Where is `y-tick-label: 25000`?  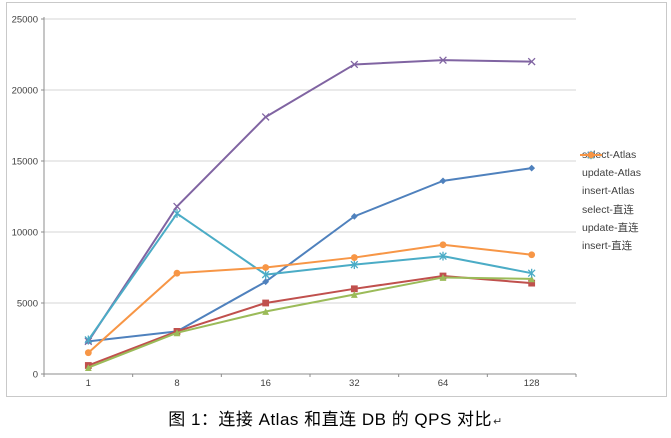 y-tick-label: 25000 is located at coordinates (25, 20).